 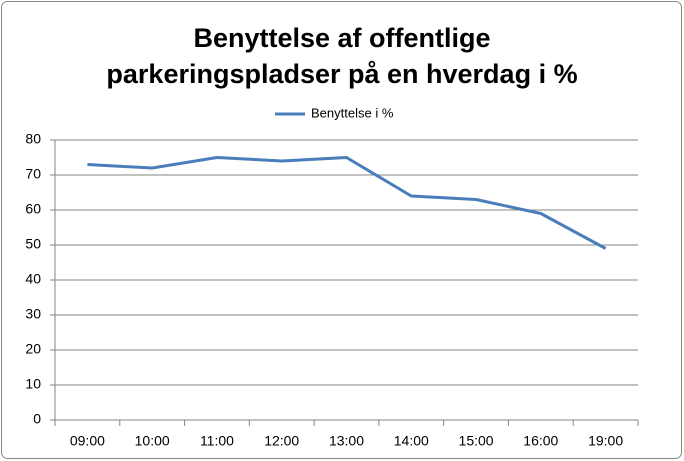 What do you see at coordinates (605, 441) in the screenshot?
I see `x-tick-label: 19:00` at bounding box center [605, 441].